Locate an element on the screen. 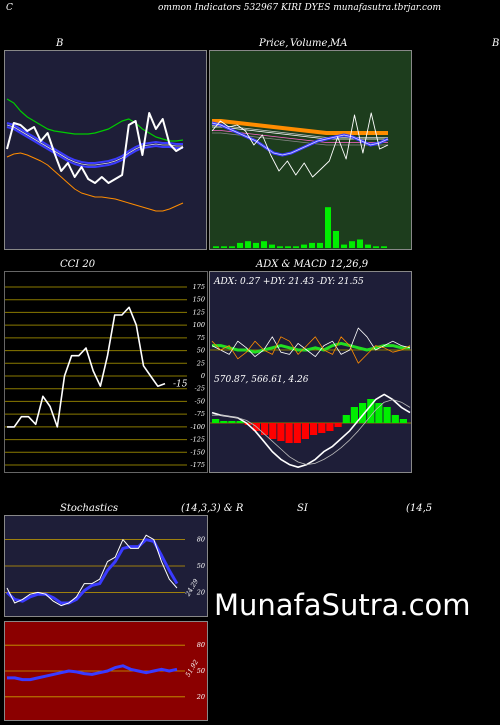  cci-tick-label: 50 is located at coordinates (201, 351).